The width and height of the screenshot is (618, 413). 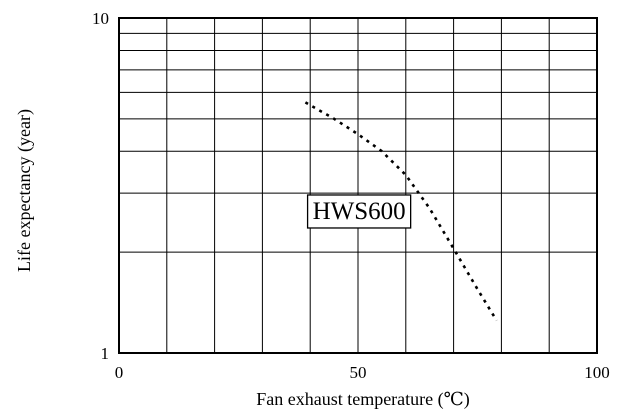 I want to click on annotation-box, so click(x=359, y=211).